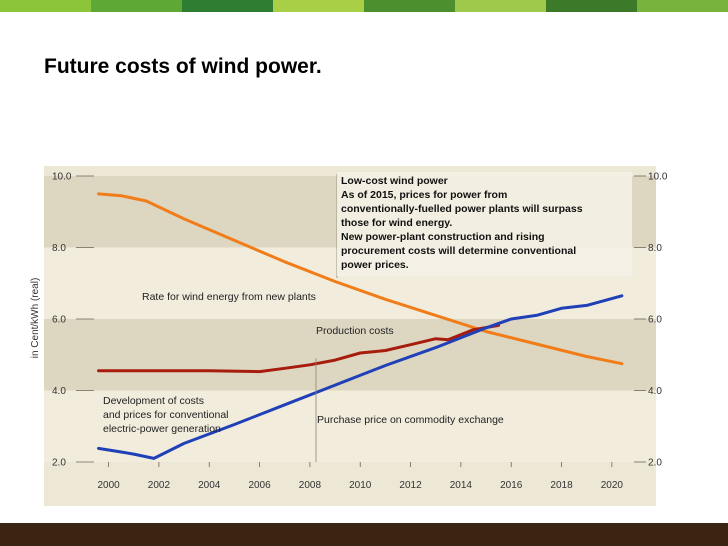 The height and width of the screenshot is (546, 728). What do you see at coordinates (299, 348) in the screenshot?
I see `production-costs-line` at bounding box center [299, 348].